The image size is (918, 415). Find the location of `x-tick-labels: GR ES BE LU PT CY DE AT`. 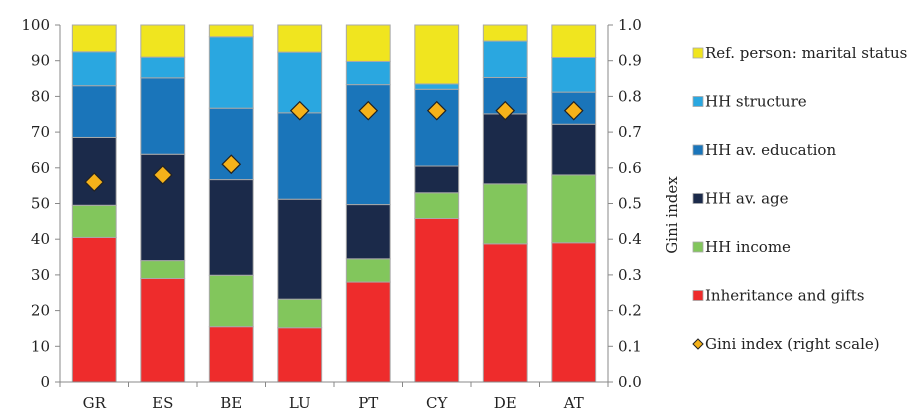

x-tick-labels: GR ES BE LU PT CY DE AT is located at coordinates (334, 397).